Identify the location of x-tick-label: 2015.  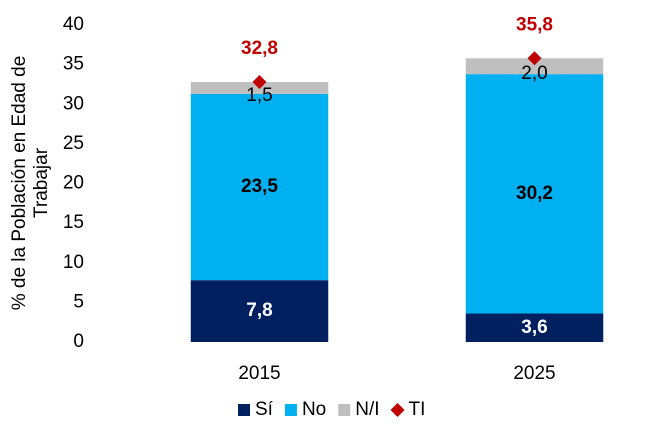
(259, 373).